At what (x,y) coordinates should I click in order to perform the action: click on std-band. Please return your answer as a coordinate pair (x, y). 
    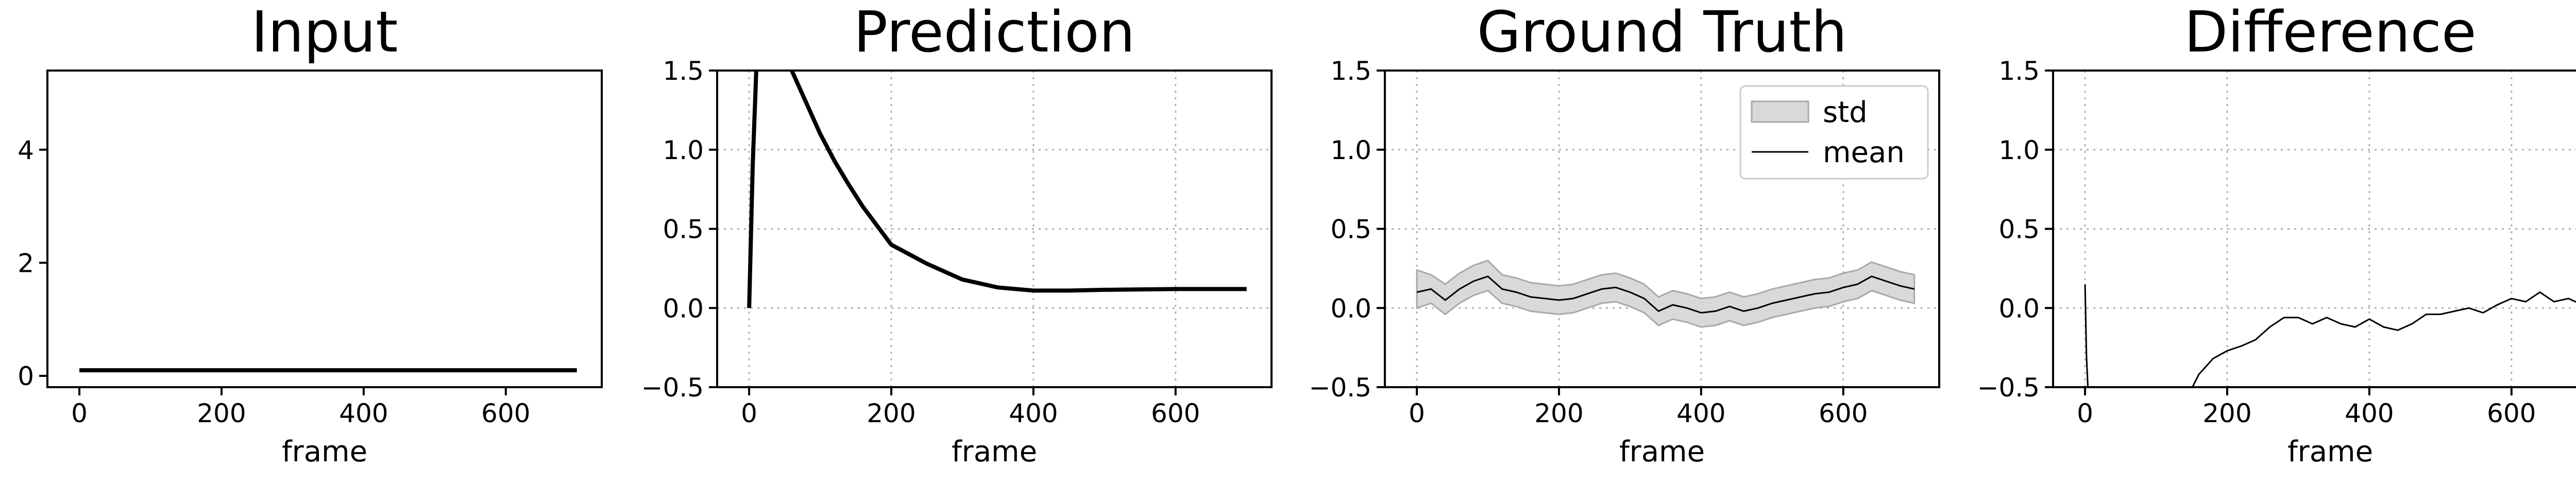
    Looking at the image, I should click on (1666, 293).